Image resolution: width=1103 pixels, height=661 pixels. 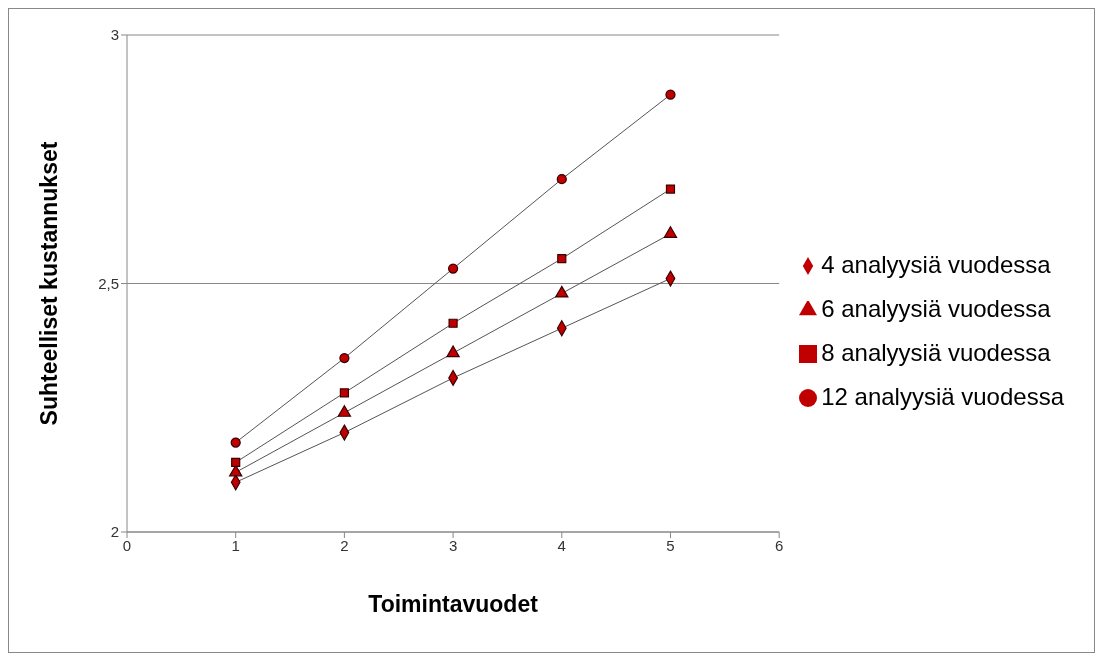 I want to click on x-tick-label: 1, so click(x=235, y=545).